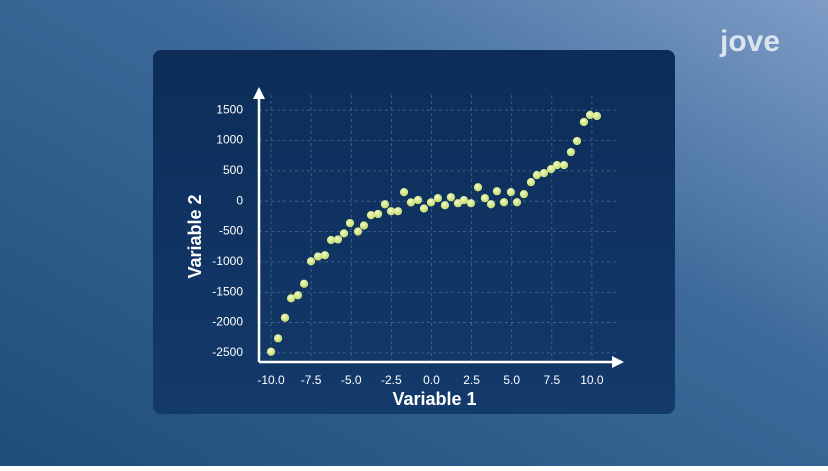  Describe the element at coordinates (231, 231) in the screenshot. I see `y-tick-label: -500` at that location.